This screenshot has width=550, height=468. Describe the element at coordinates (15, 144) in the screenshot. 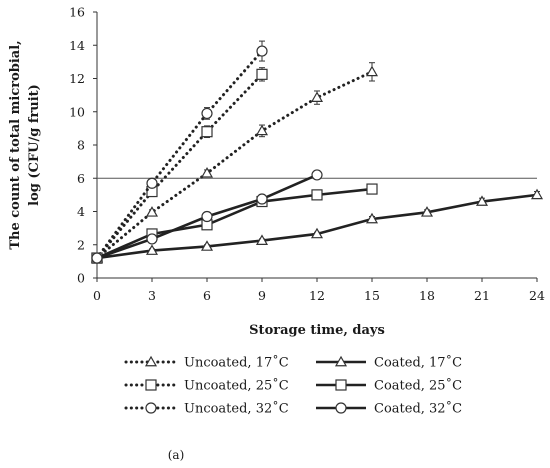

I see `y-axis-title-line-1: The count of total microbial,` at that location.